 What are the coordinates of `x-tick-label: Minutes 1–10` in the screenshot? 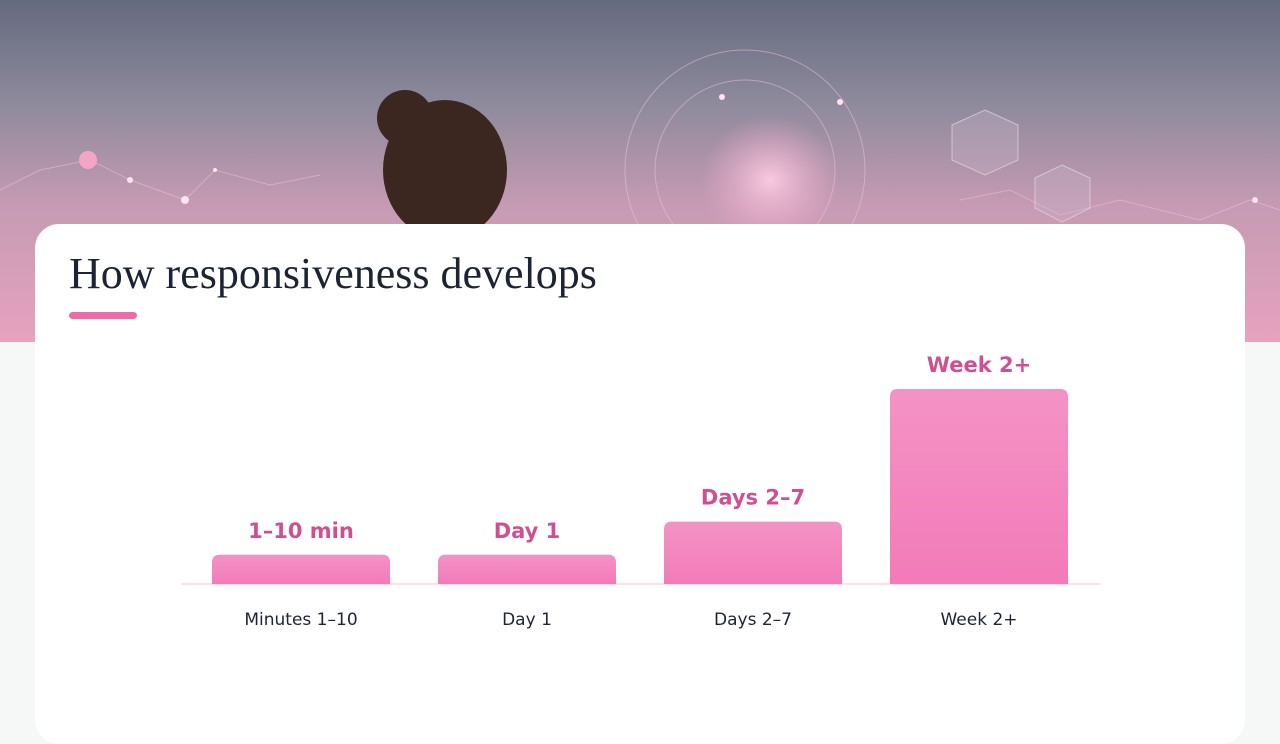 It's located at (300, 620).